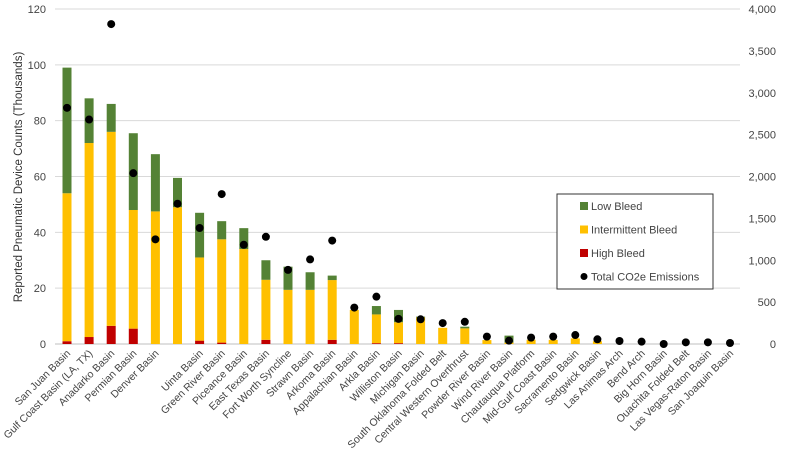  Describe the element at coordinates (762, 219) in the screenshot. I see `y2-tick-label: 1,500` at that location.